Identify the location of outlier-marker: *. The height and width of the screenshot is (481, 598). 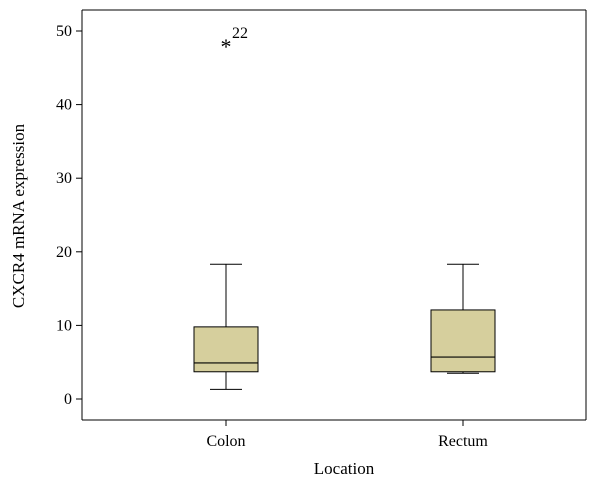
(226, 46).